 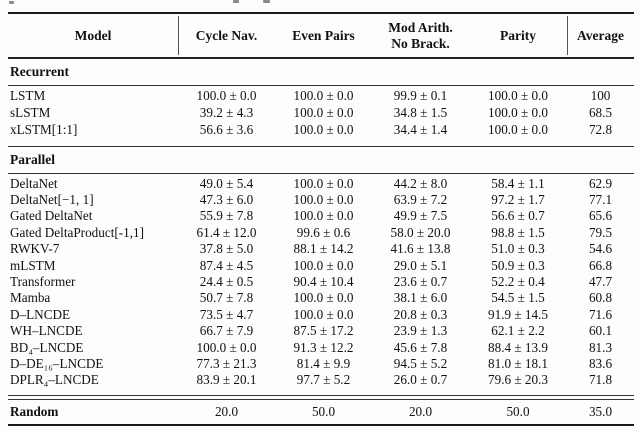 I want to click on value-cell: 37.8 ± 5.0, so click(x=226, y=249).